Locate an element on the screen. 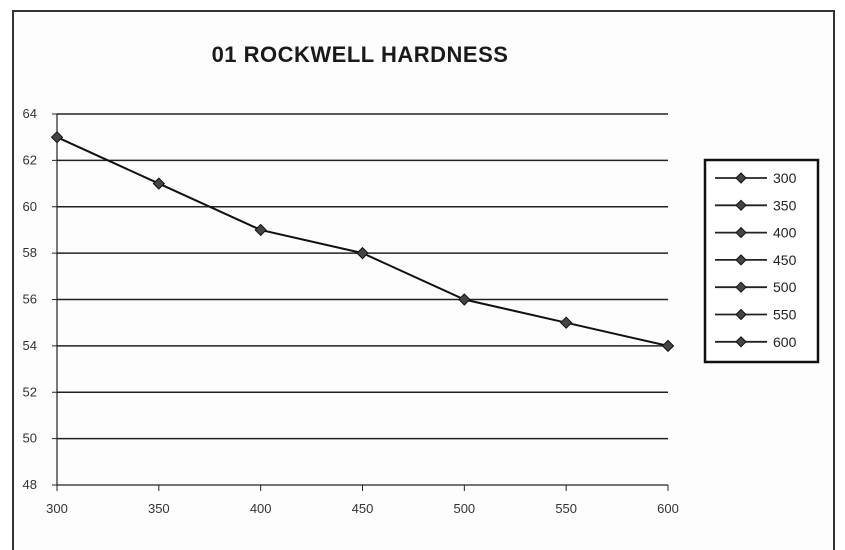 The height and width of the screenshot is (550, 845). x-tick-label: 350 is located at coordinates (159, 508).